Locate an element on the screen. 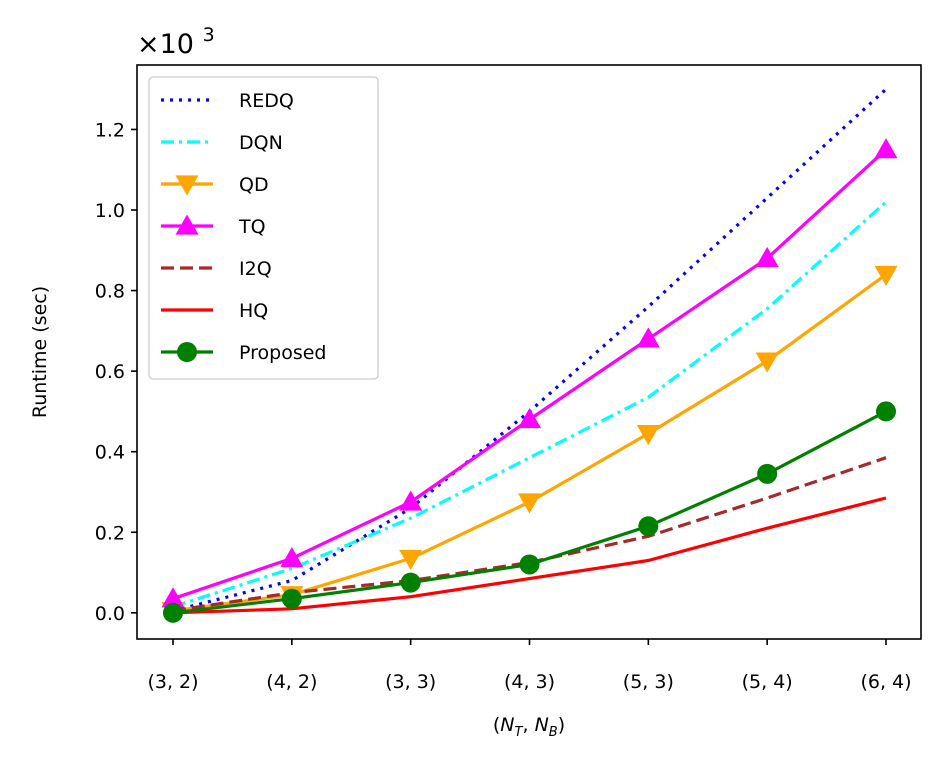 The width and height of the screenshot is (948, 764). legend-entry-tq: TQ is located at coordinates (213, 226).